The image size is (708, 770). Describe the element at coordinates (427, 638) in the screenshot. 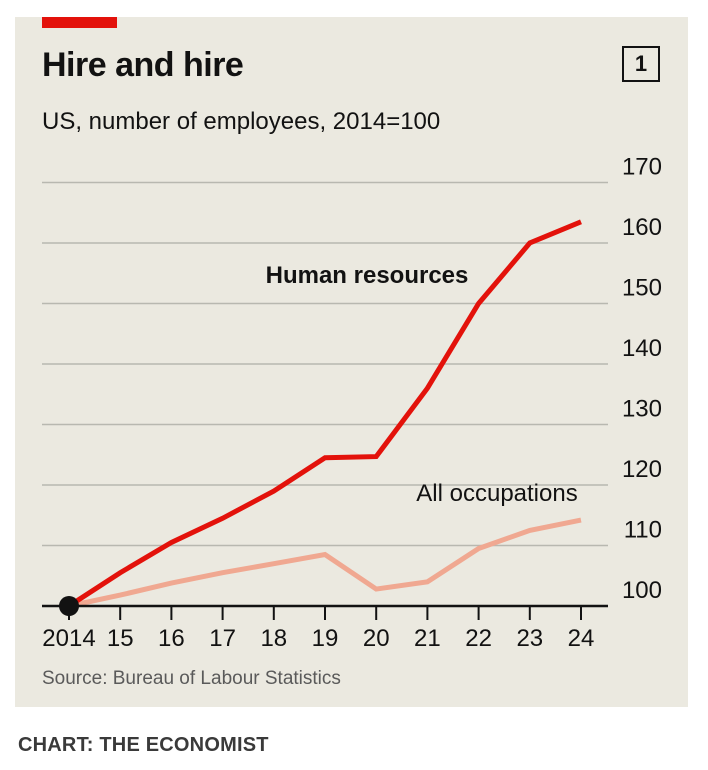

I see `x-tick-label: 21` at that location.